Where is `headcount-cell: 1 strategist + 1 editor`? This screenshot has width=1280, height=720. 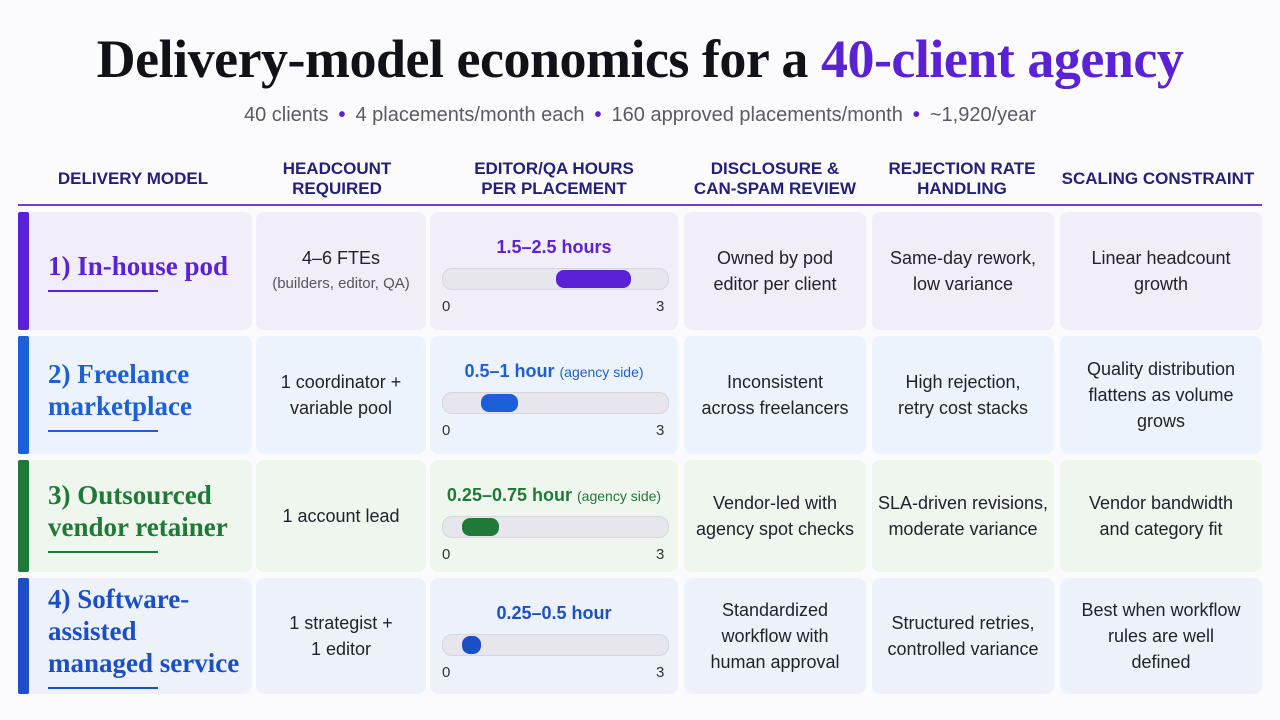
headcount-cell: 1 strategist + 1 editor is located at coordinates (341, 636).